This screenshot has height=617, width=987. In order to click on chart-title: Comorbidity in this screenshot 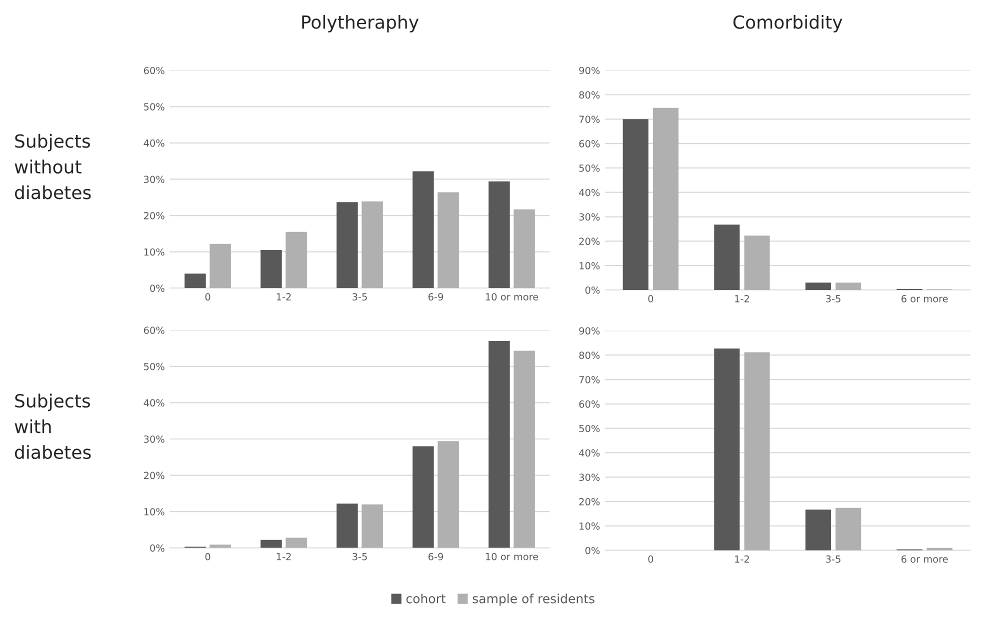, I will do `click(787, 23)`.